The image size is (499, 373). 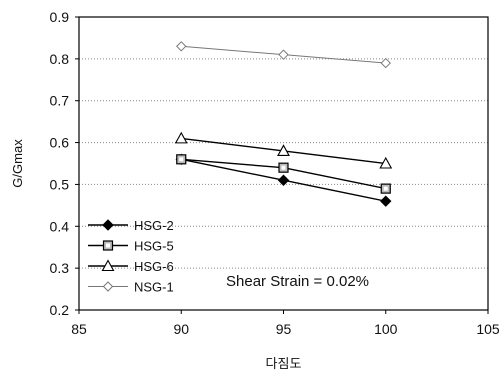 I want to click on legend-item-hsg-2: HSG-2, so click(x=131, y=225).